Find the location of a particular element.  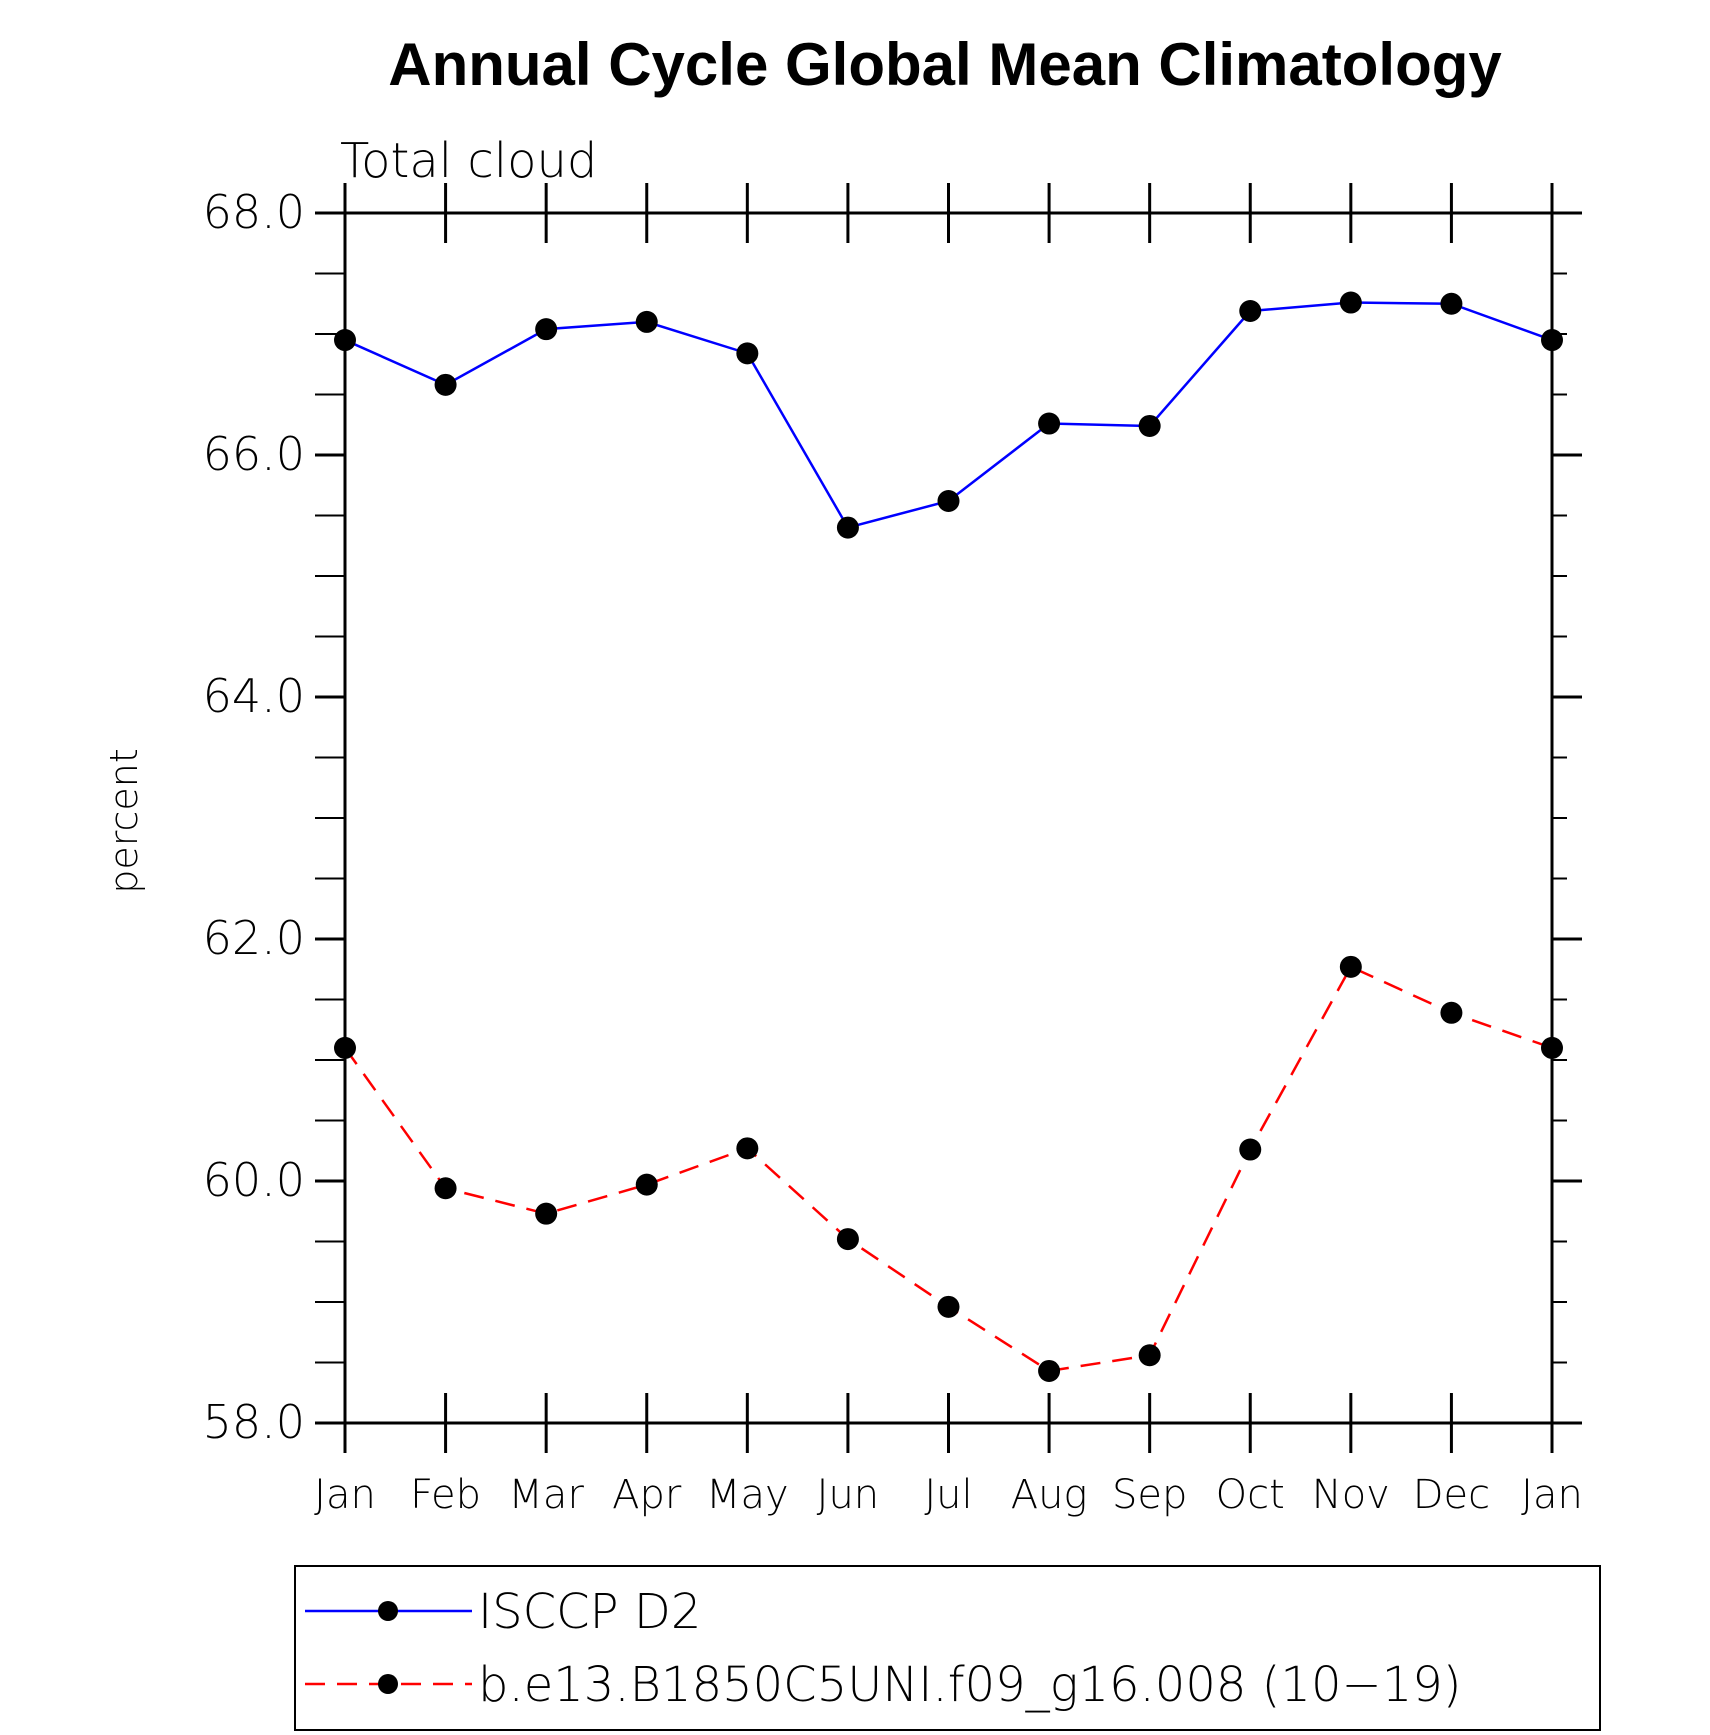

x-tick-label: Feb is located at coordinates (445, 1495).